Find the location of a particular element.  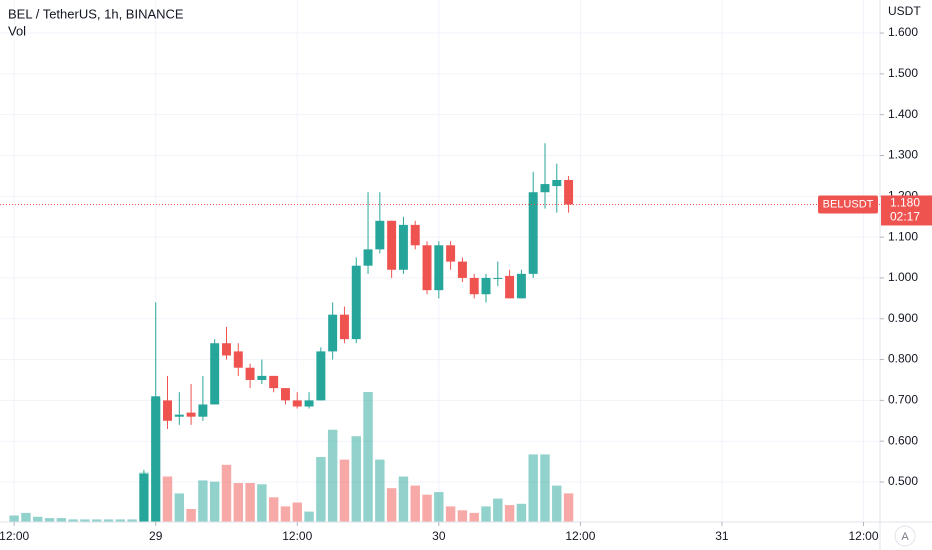

symbol-tag-label: BELUSDT is located at coordinates (848, 204).